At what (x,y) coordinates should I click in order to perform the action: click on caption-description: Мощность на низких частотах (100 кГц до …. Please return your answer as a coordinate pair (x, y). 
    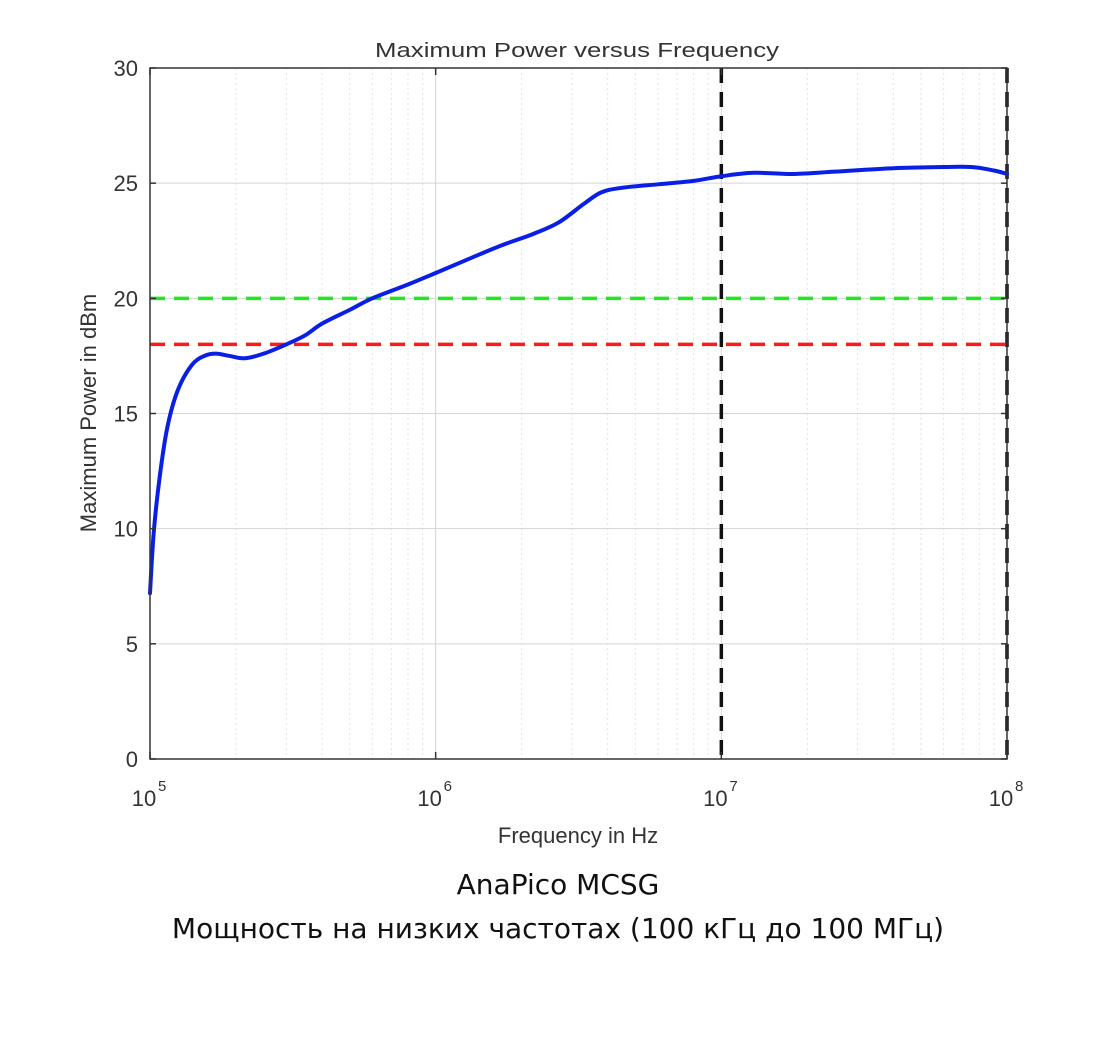
    Looking at the image, I should click on (558, 928).